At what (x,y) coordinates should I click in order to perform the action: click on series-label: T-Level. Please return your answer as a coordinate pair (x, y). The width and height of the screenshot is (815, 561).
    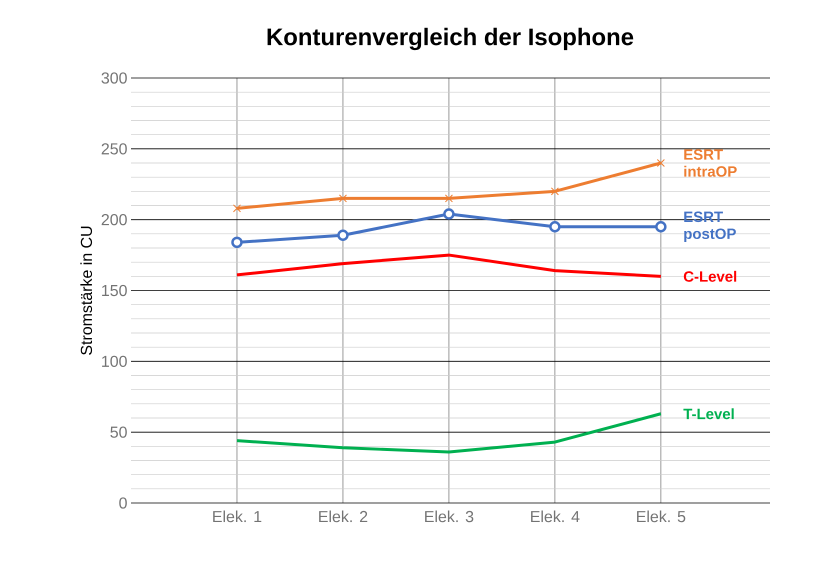
    Looking at the image, I should click on (708, 414).